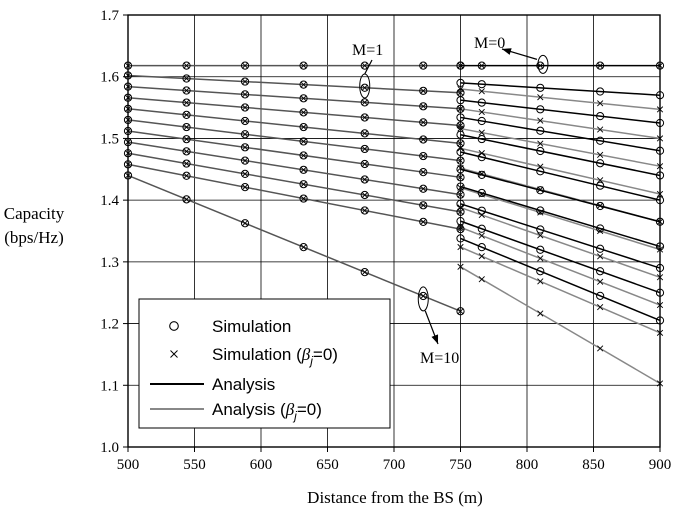  Describe the element at coordinates (306, 354) in the screenshot. I see `legend-label-simulation-beta0-beta: β` at that location.